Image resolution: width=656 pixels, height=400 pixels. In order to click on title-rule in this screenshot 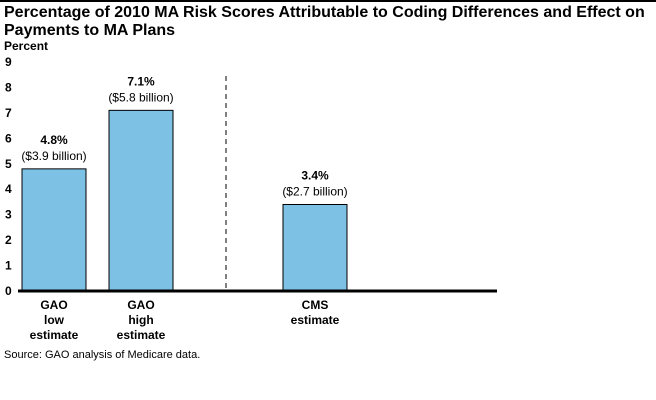, I will do `click(328, 1)`.